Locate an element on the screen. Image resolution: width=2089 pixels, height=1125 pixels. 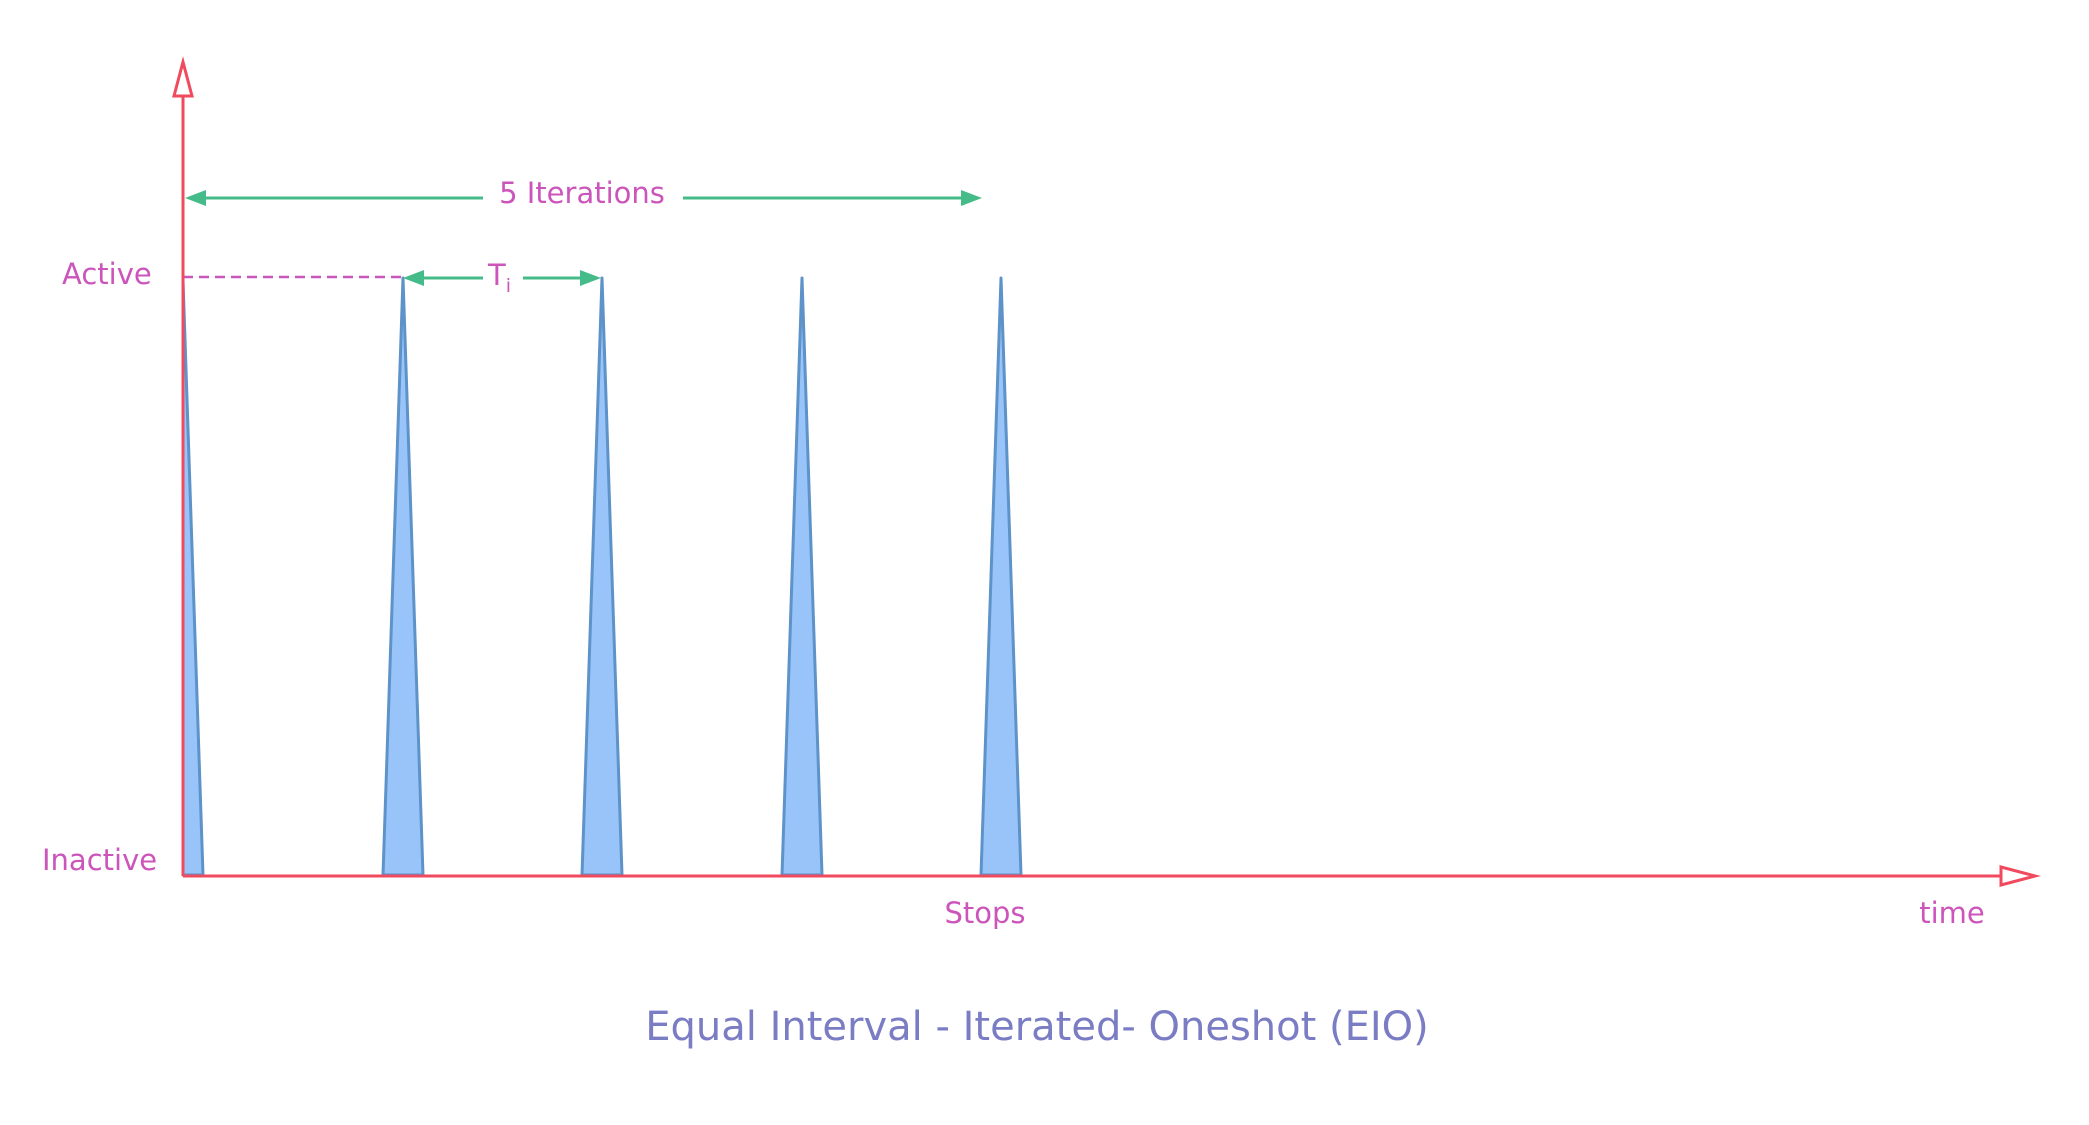
interval-label: Ti is located at coordinates (499, 277).